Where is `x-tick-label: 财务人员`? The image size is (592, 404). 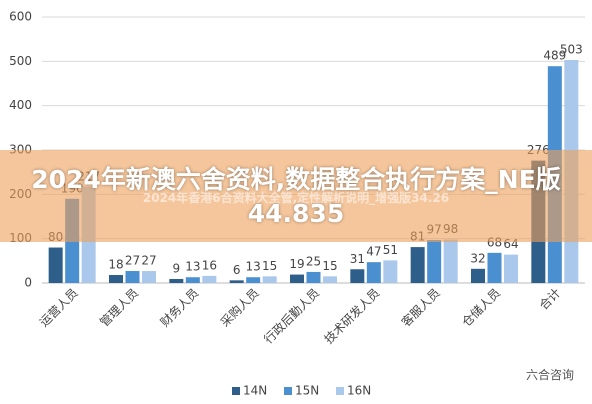
x-tick-label: 财务人员 is located at coordinates (179, 307).